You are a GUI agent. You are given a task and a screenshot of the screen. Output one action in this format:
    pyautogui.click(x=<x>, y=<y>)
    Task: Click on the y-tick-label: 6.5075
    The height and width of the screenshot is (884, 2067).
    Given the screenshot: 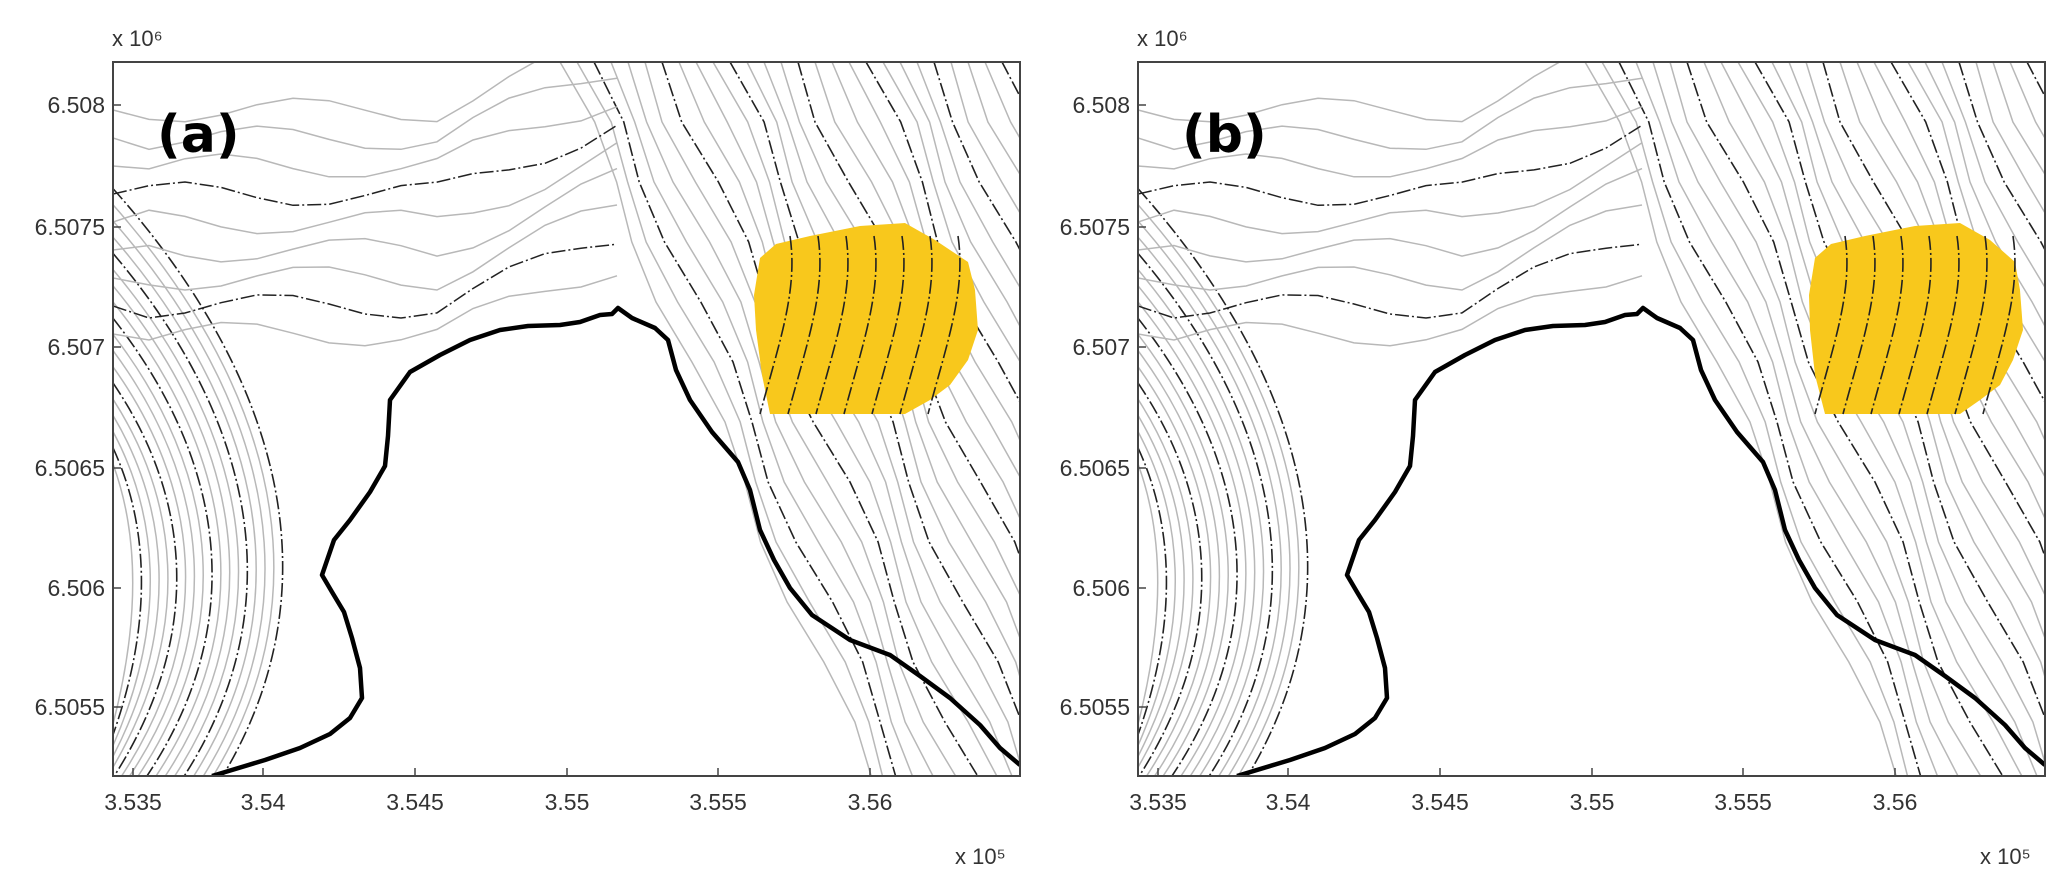 What is the action you would take?
    pyautogui.click(x=1095, y=227)
    